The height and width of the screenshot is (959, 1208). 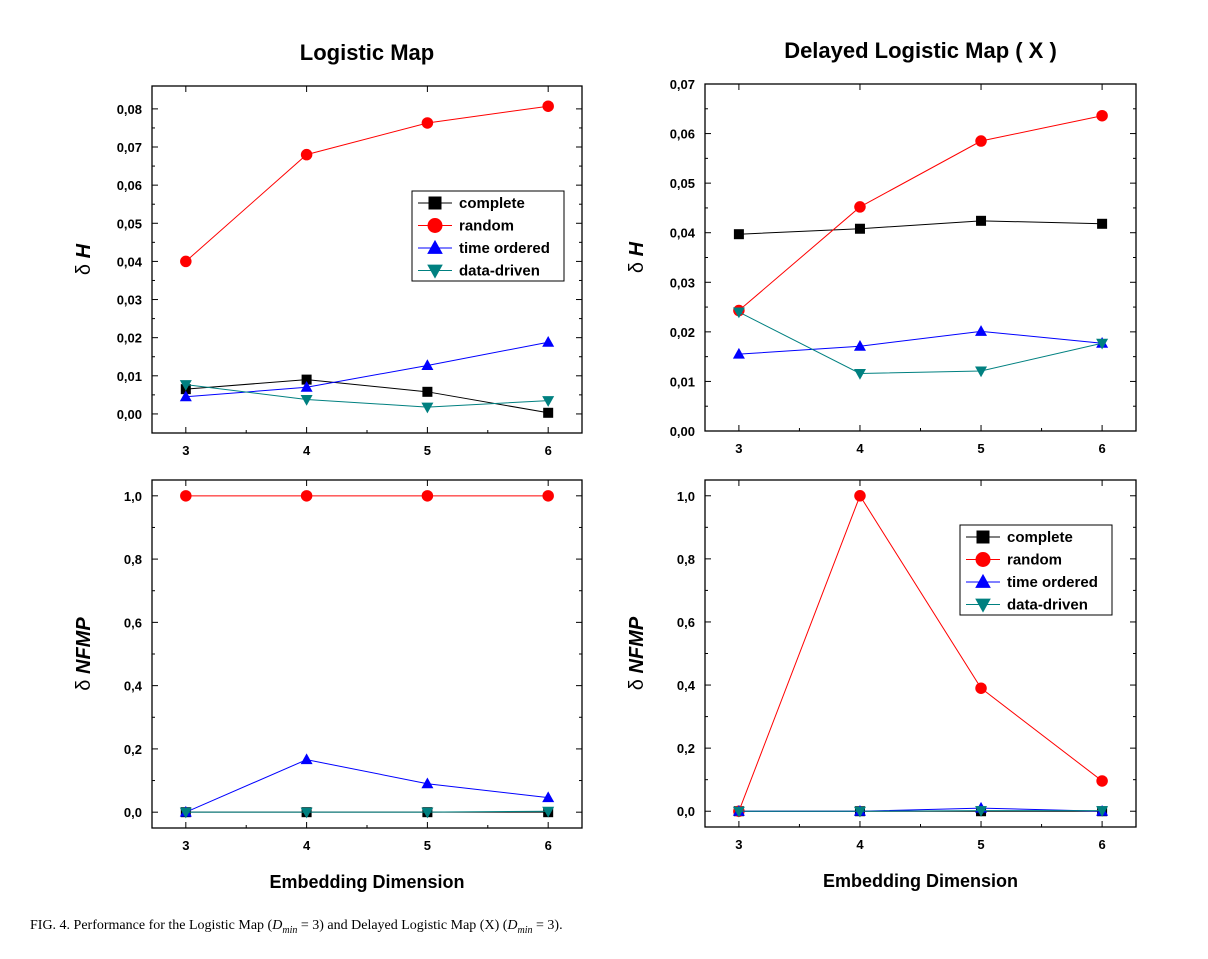 I want to click on y-tick-label: 0,02, so click(x=129, y=338).